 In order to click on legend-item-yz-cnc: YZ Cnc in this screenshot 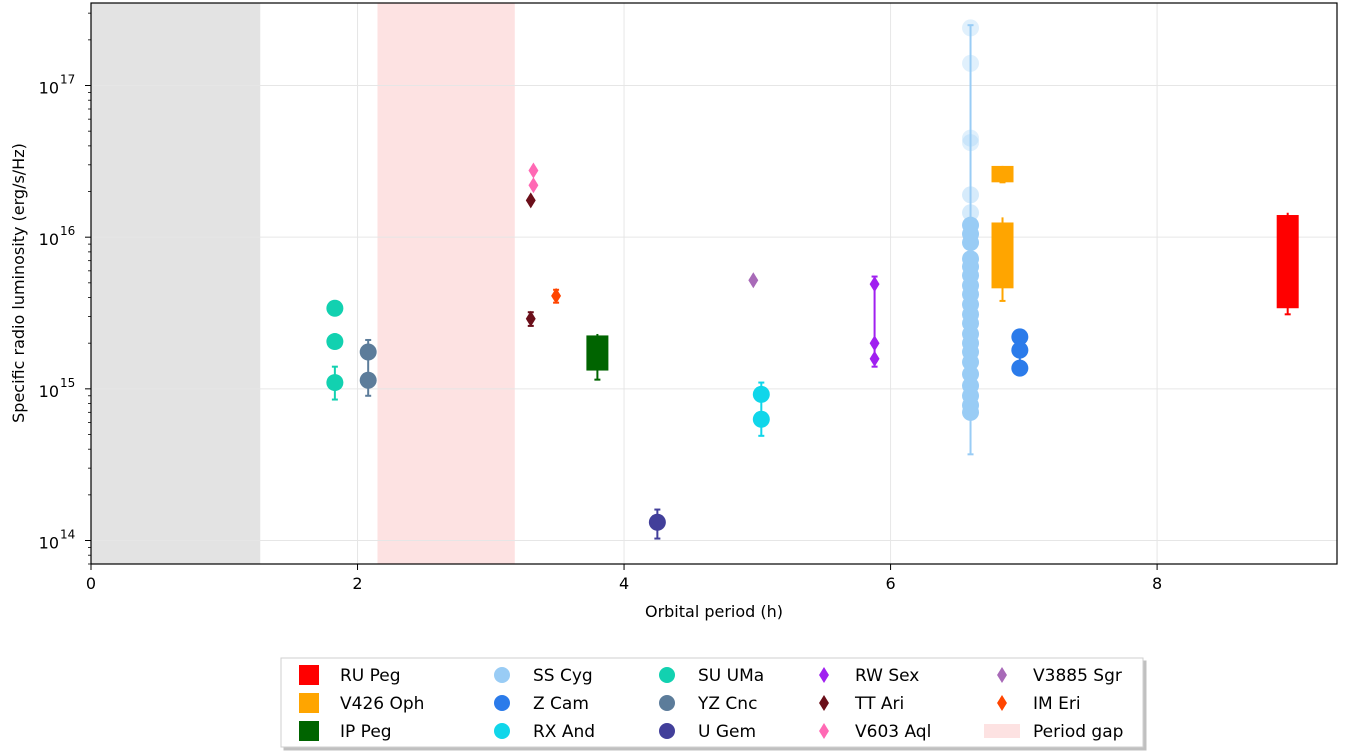, I will do `click(708, 704)`.